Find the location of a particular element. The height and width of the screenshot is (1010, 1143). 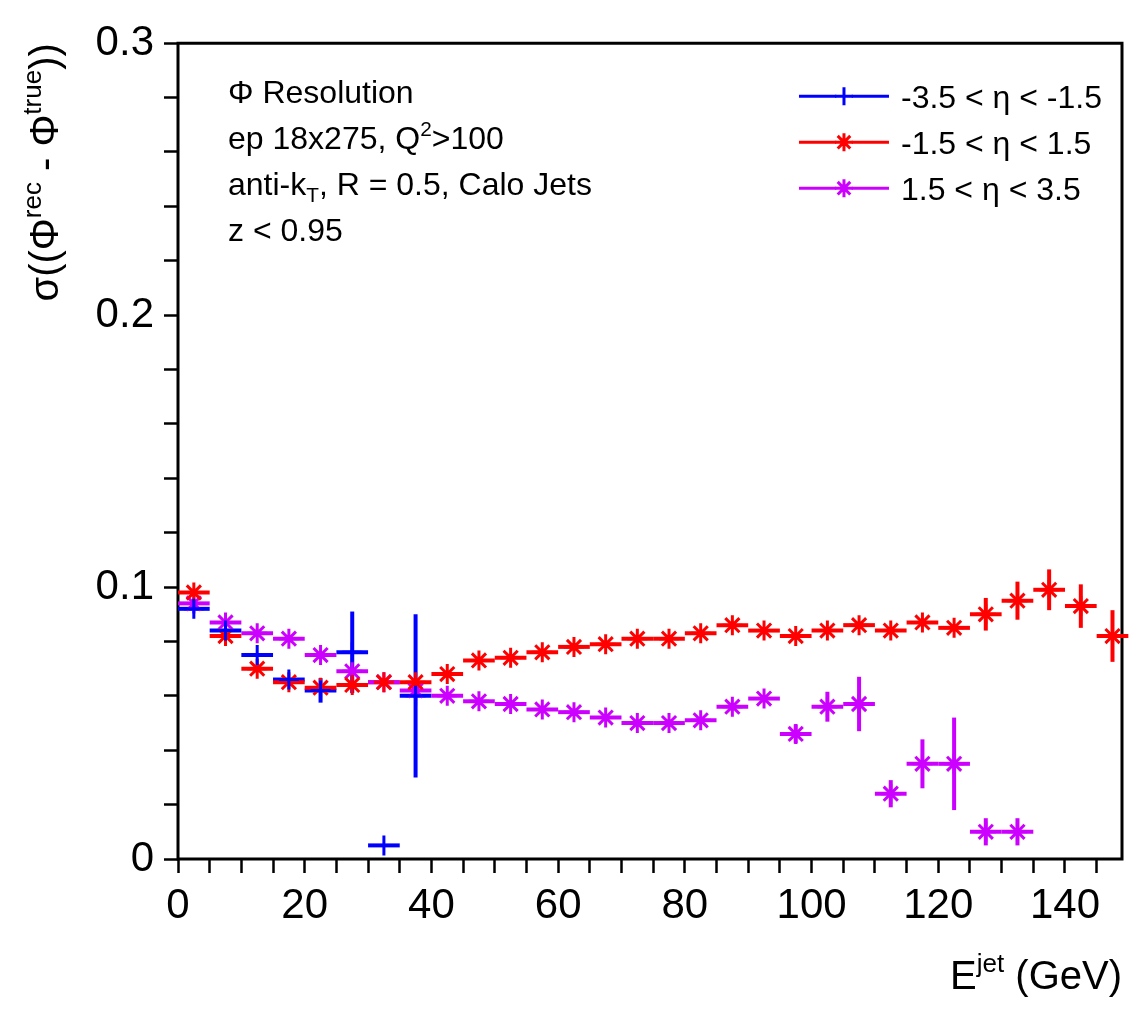

legend-label: -1.5 < η < 1.5 is located at coordinates (996, 143).